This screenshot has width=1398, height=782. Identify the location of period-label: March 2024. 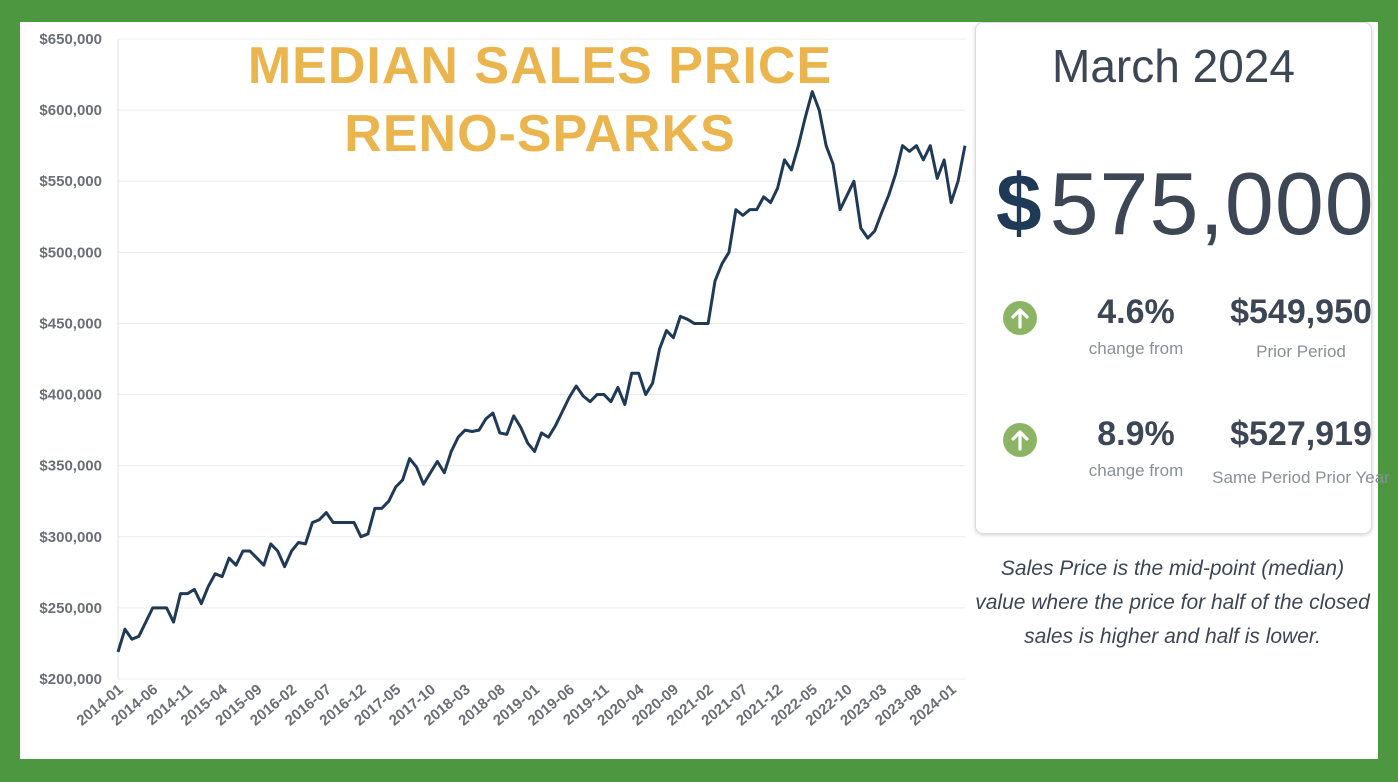
(1173, 66).